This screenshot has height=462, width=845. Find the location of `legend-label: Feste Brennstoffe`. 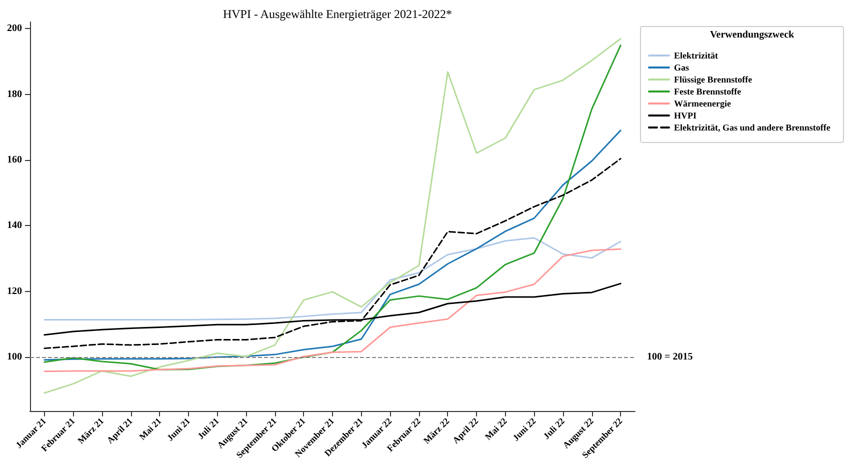

legend-label: Feste Brennstoffe is located at coordinates (708, 91).